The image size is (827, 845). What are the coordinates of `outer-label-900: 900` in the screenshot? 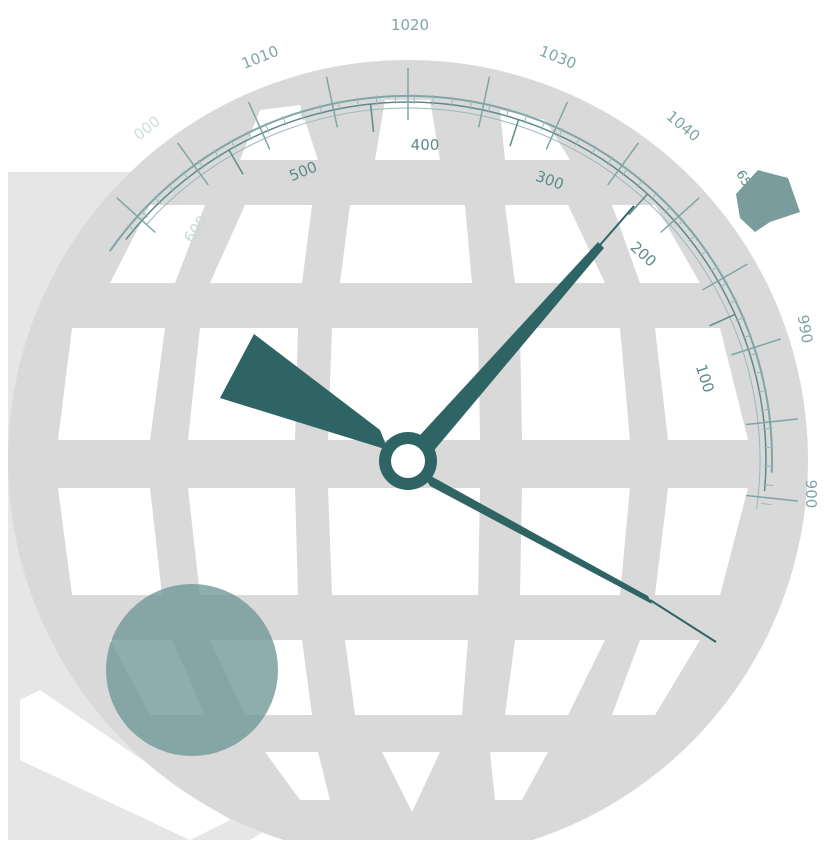 It's located at (811, 494).